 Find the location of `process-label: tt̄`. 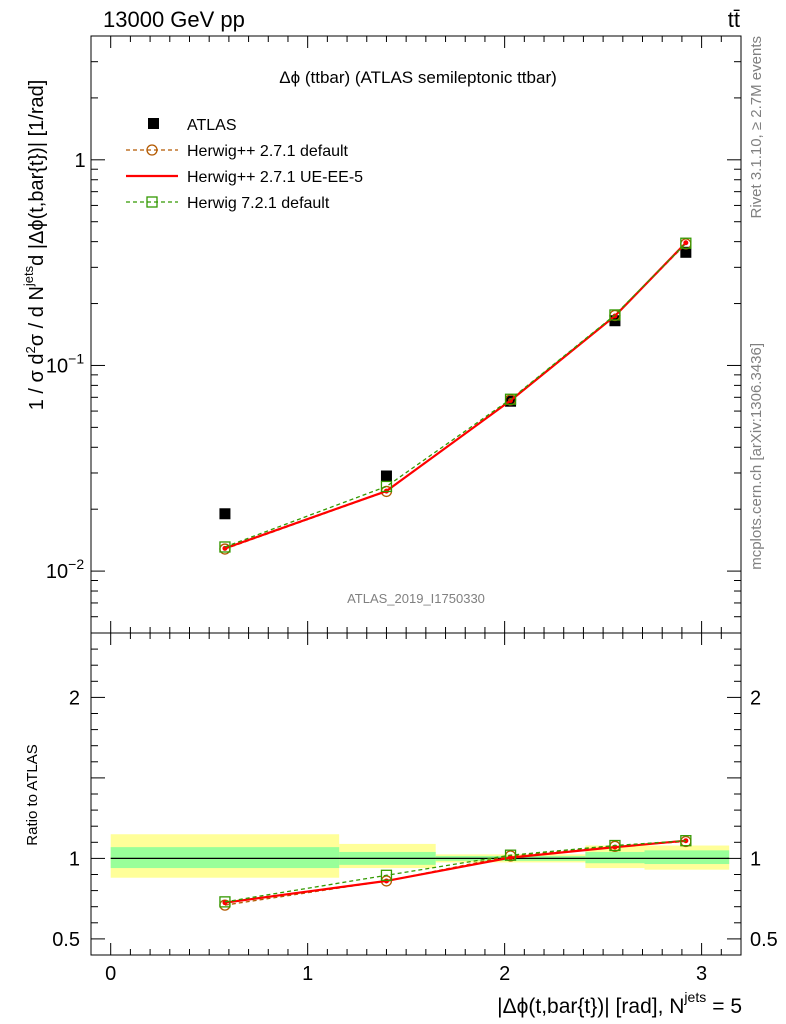

process-label: tt̄ is located at coordinates (734, 19).